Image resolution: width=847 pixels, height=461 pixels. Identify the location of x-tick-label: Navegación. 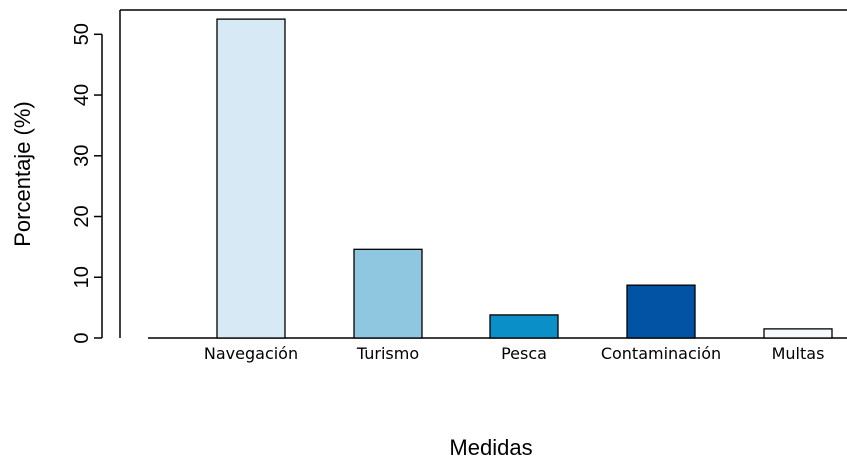
(251, 353).